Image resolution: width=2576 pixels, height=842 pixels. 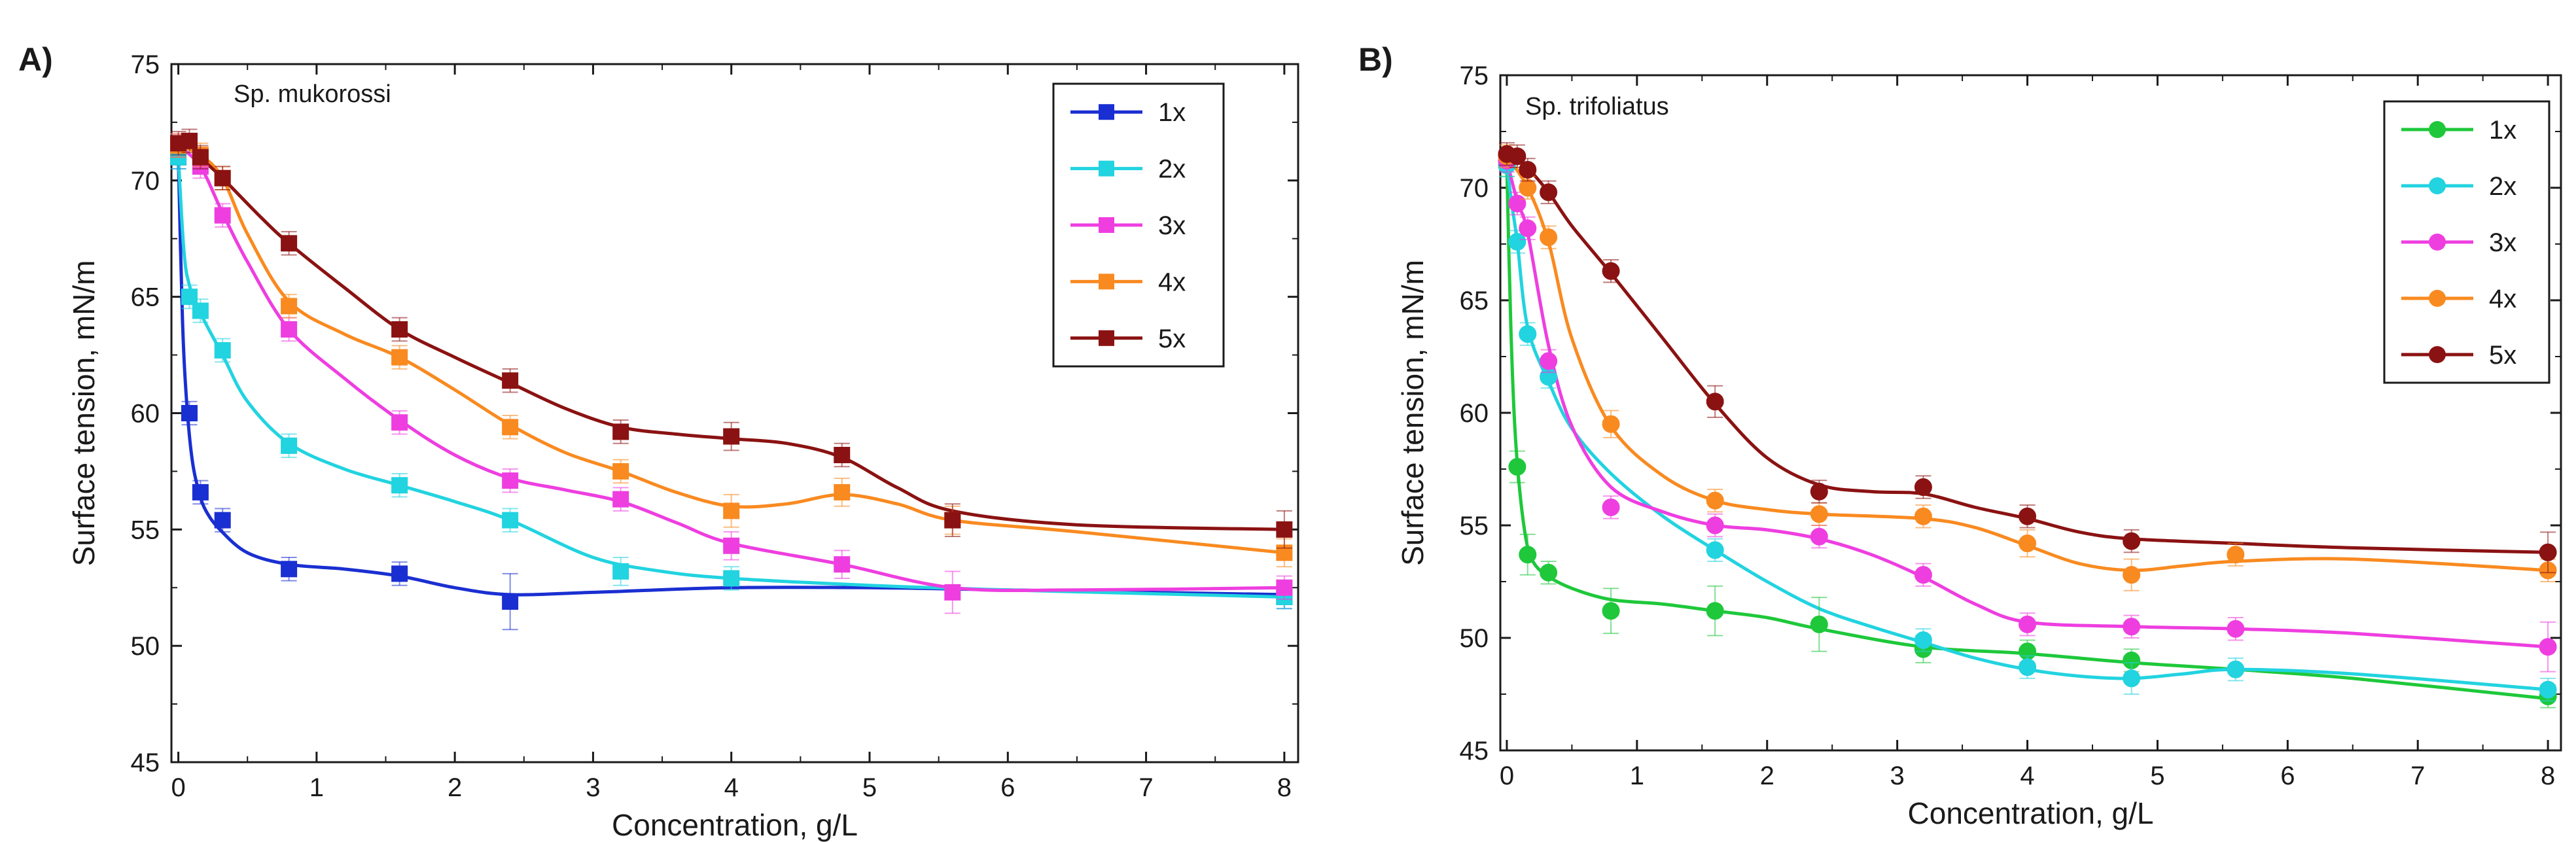 What do you see at coordinates (2502, 242) in the screenshot?
I see `legend-label: 3x` at bounding box center [2502, 242].